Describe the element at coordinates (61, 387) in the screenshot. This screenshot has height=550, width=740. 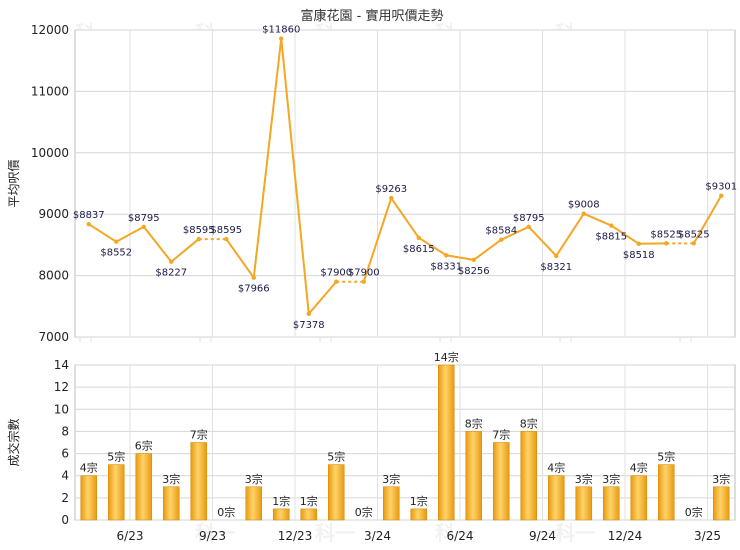
I see `bar-y-tick-label: 12` at that location.